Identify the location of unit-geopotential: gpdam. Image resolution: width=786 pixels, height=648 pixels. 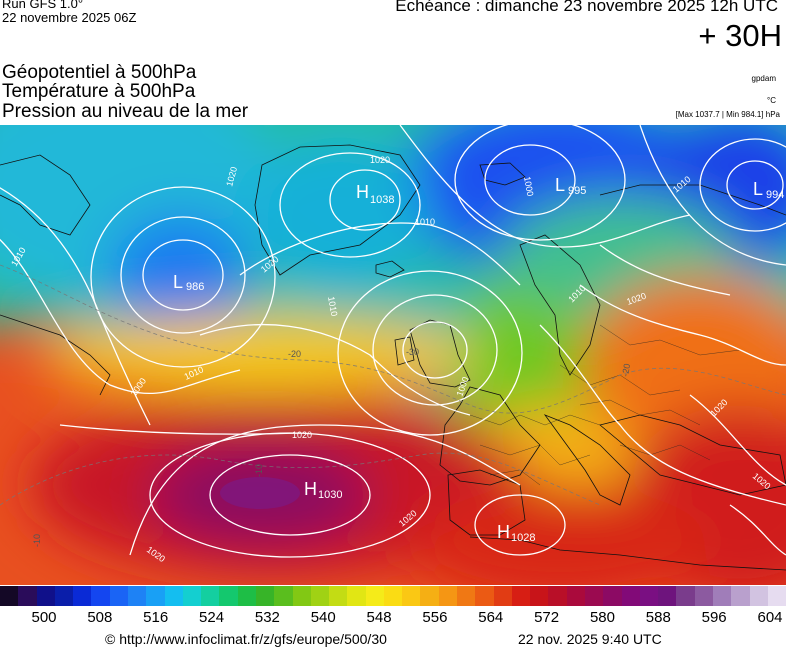
(763, 78).